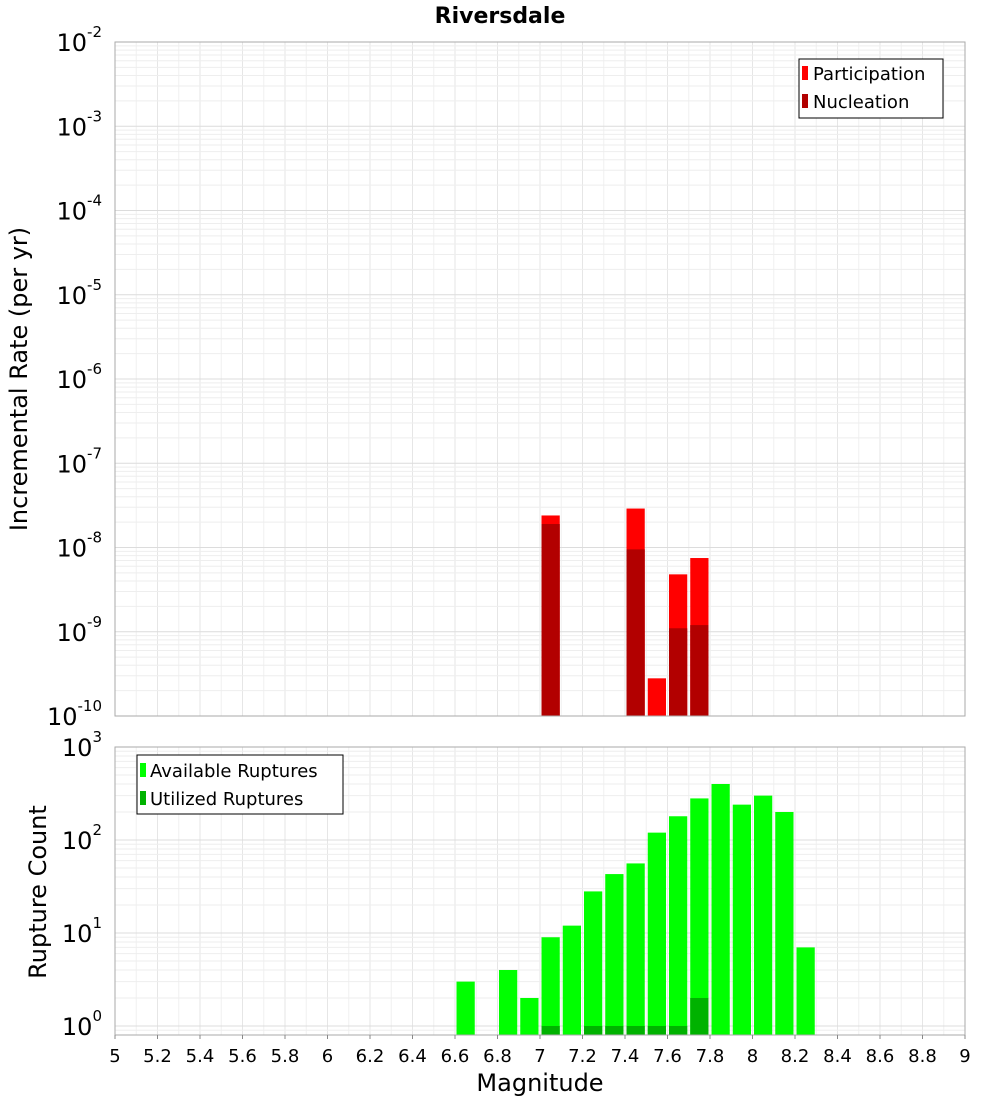 The height and width of the screenshot is (1100, 1000). Describe the element at coordinates (805, 73) in the screenshot. I see `participation-legend-swatch` at that location.